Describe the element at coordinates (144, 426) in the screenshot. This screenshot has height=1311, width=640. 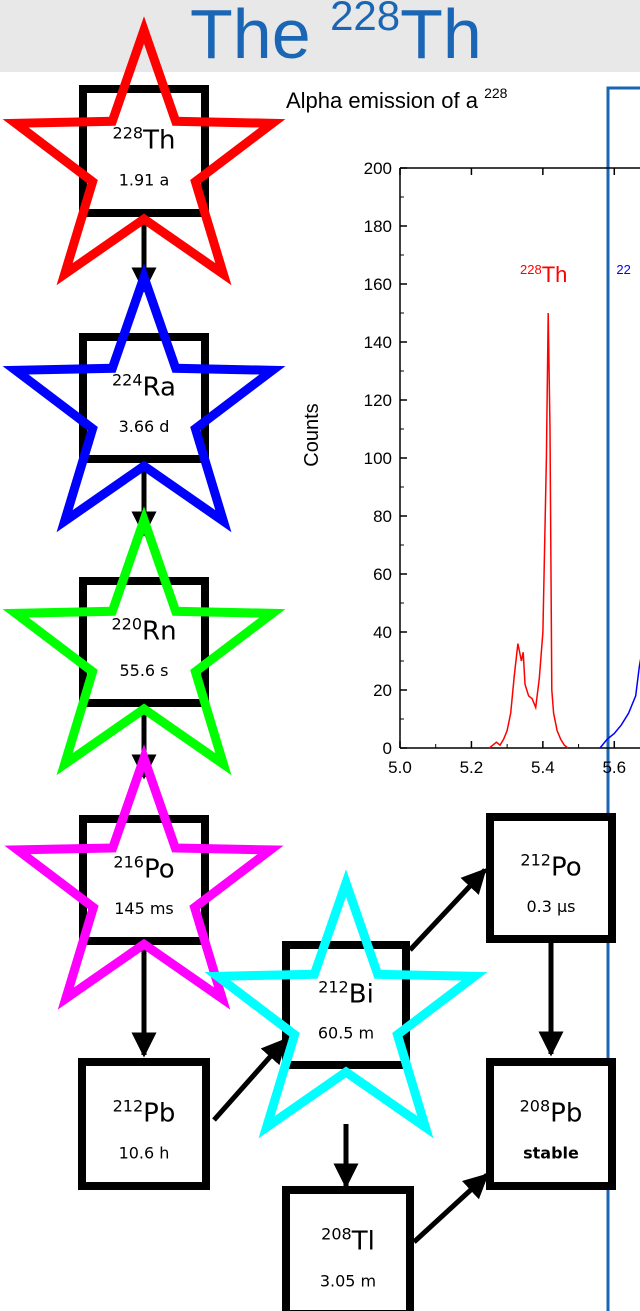
I see `nuclide-half-life: 3.66 d` at that location.